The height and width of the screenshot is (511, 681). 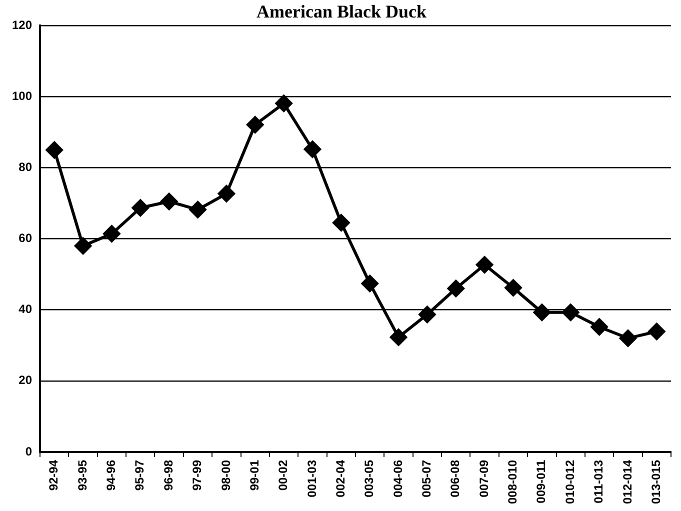 I want to click on x-tick-label: 96-98, so click(x=168, y=475).